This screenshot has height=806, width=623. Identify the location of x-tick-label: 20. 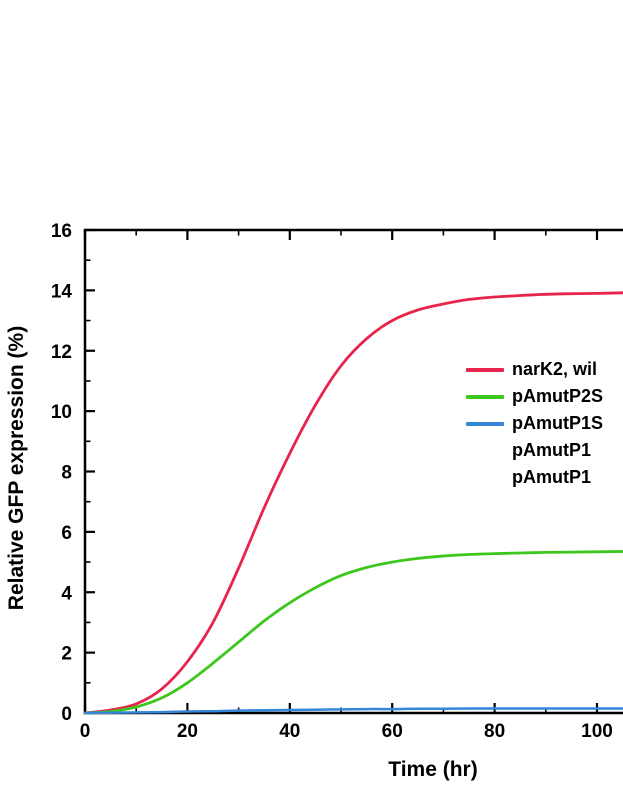
(187, 731).